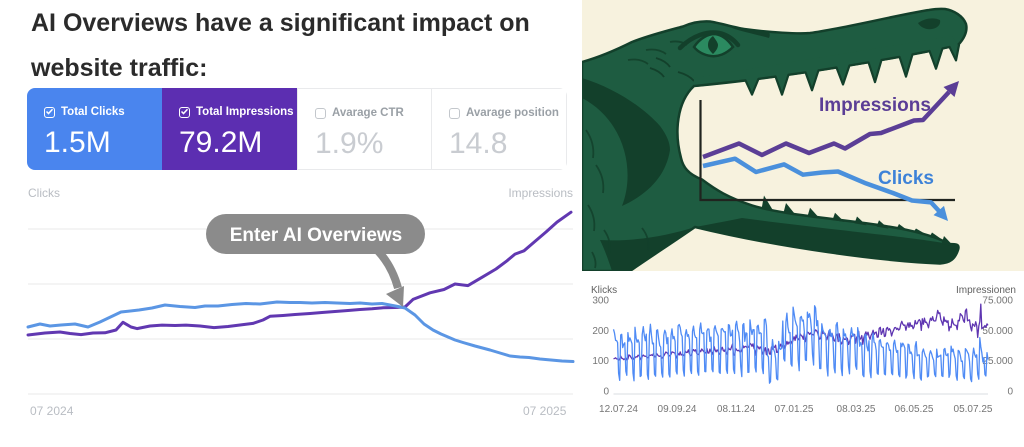 The width and height of the screenshot is (1024, 447). What do you see at coordinates (997, 331) in the screenshot?
I see `svg-text: 50.000` at bounding box center [997, 331].